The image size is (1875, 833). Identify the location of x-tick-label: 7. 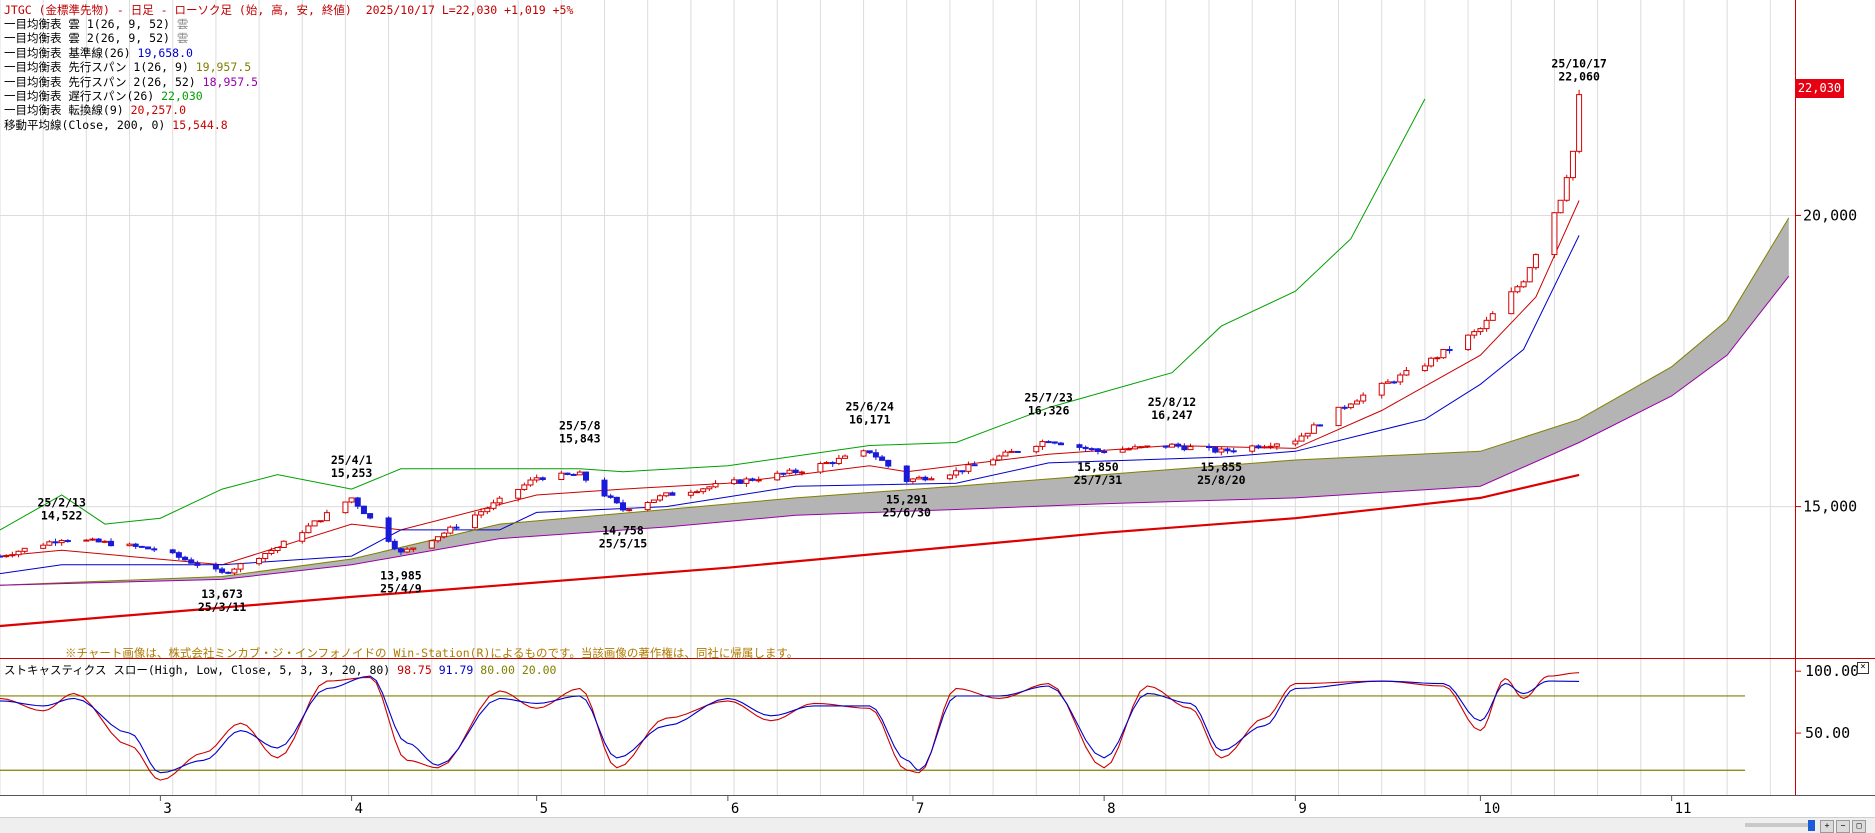
(920, 809).